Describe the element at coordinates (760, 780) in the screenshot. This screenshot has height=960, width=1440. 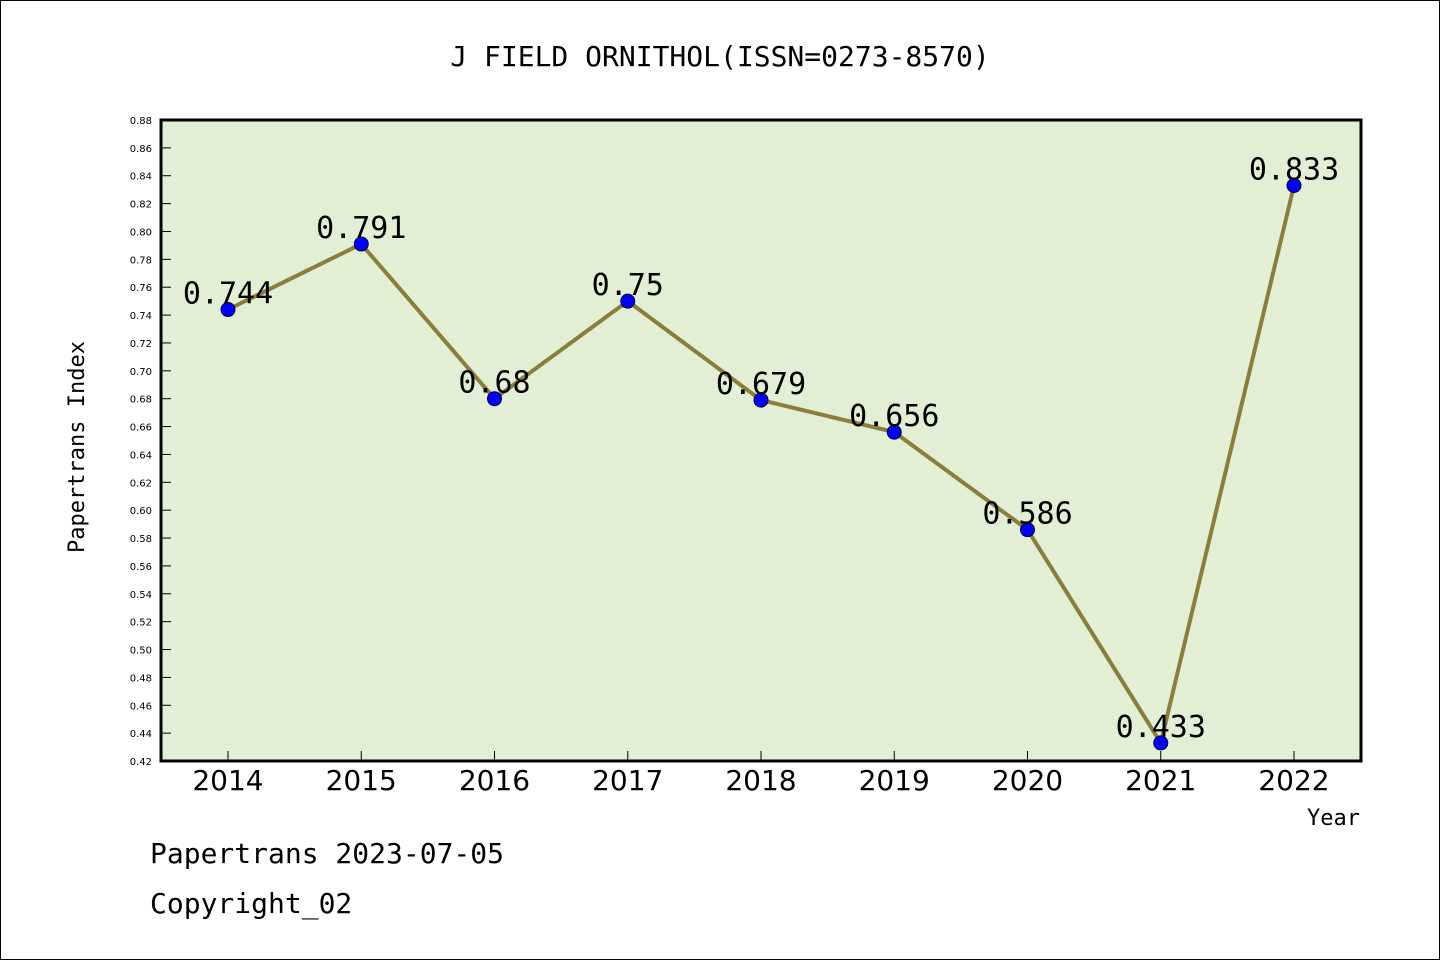
I see `x-tick-label: 2018` at that location.